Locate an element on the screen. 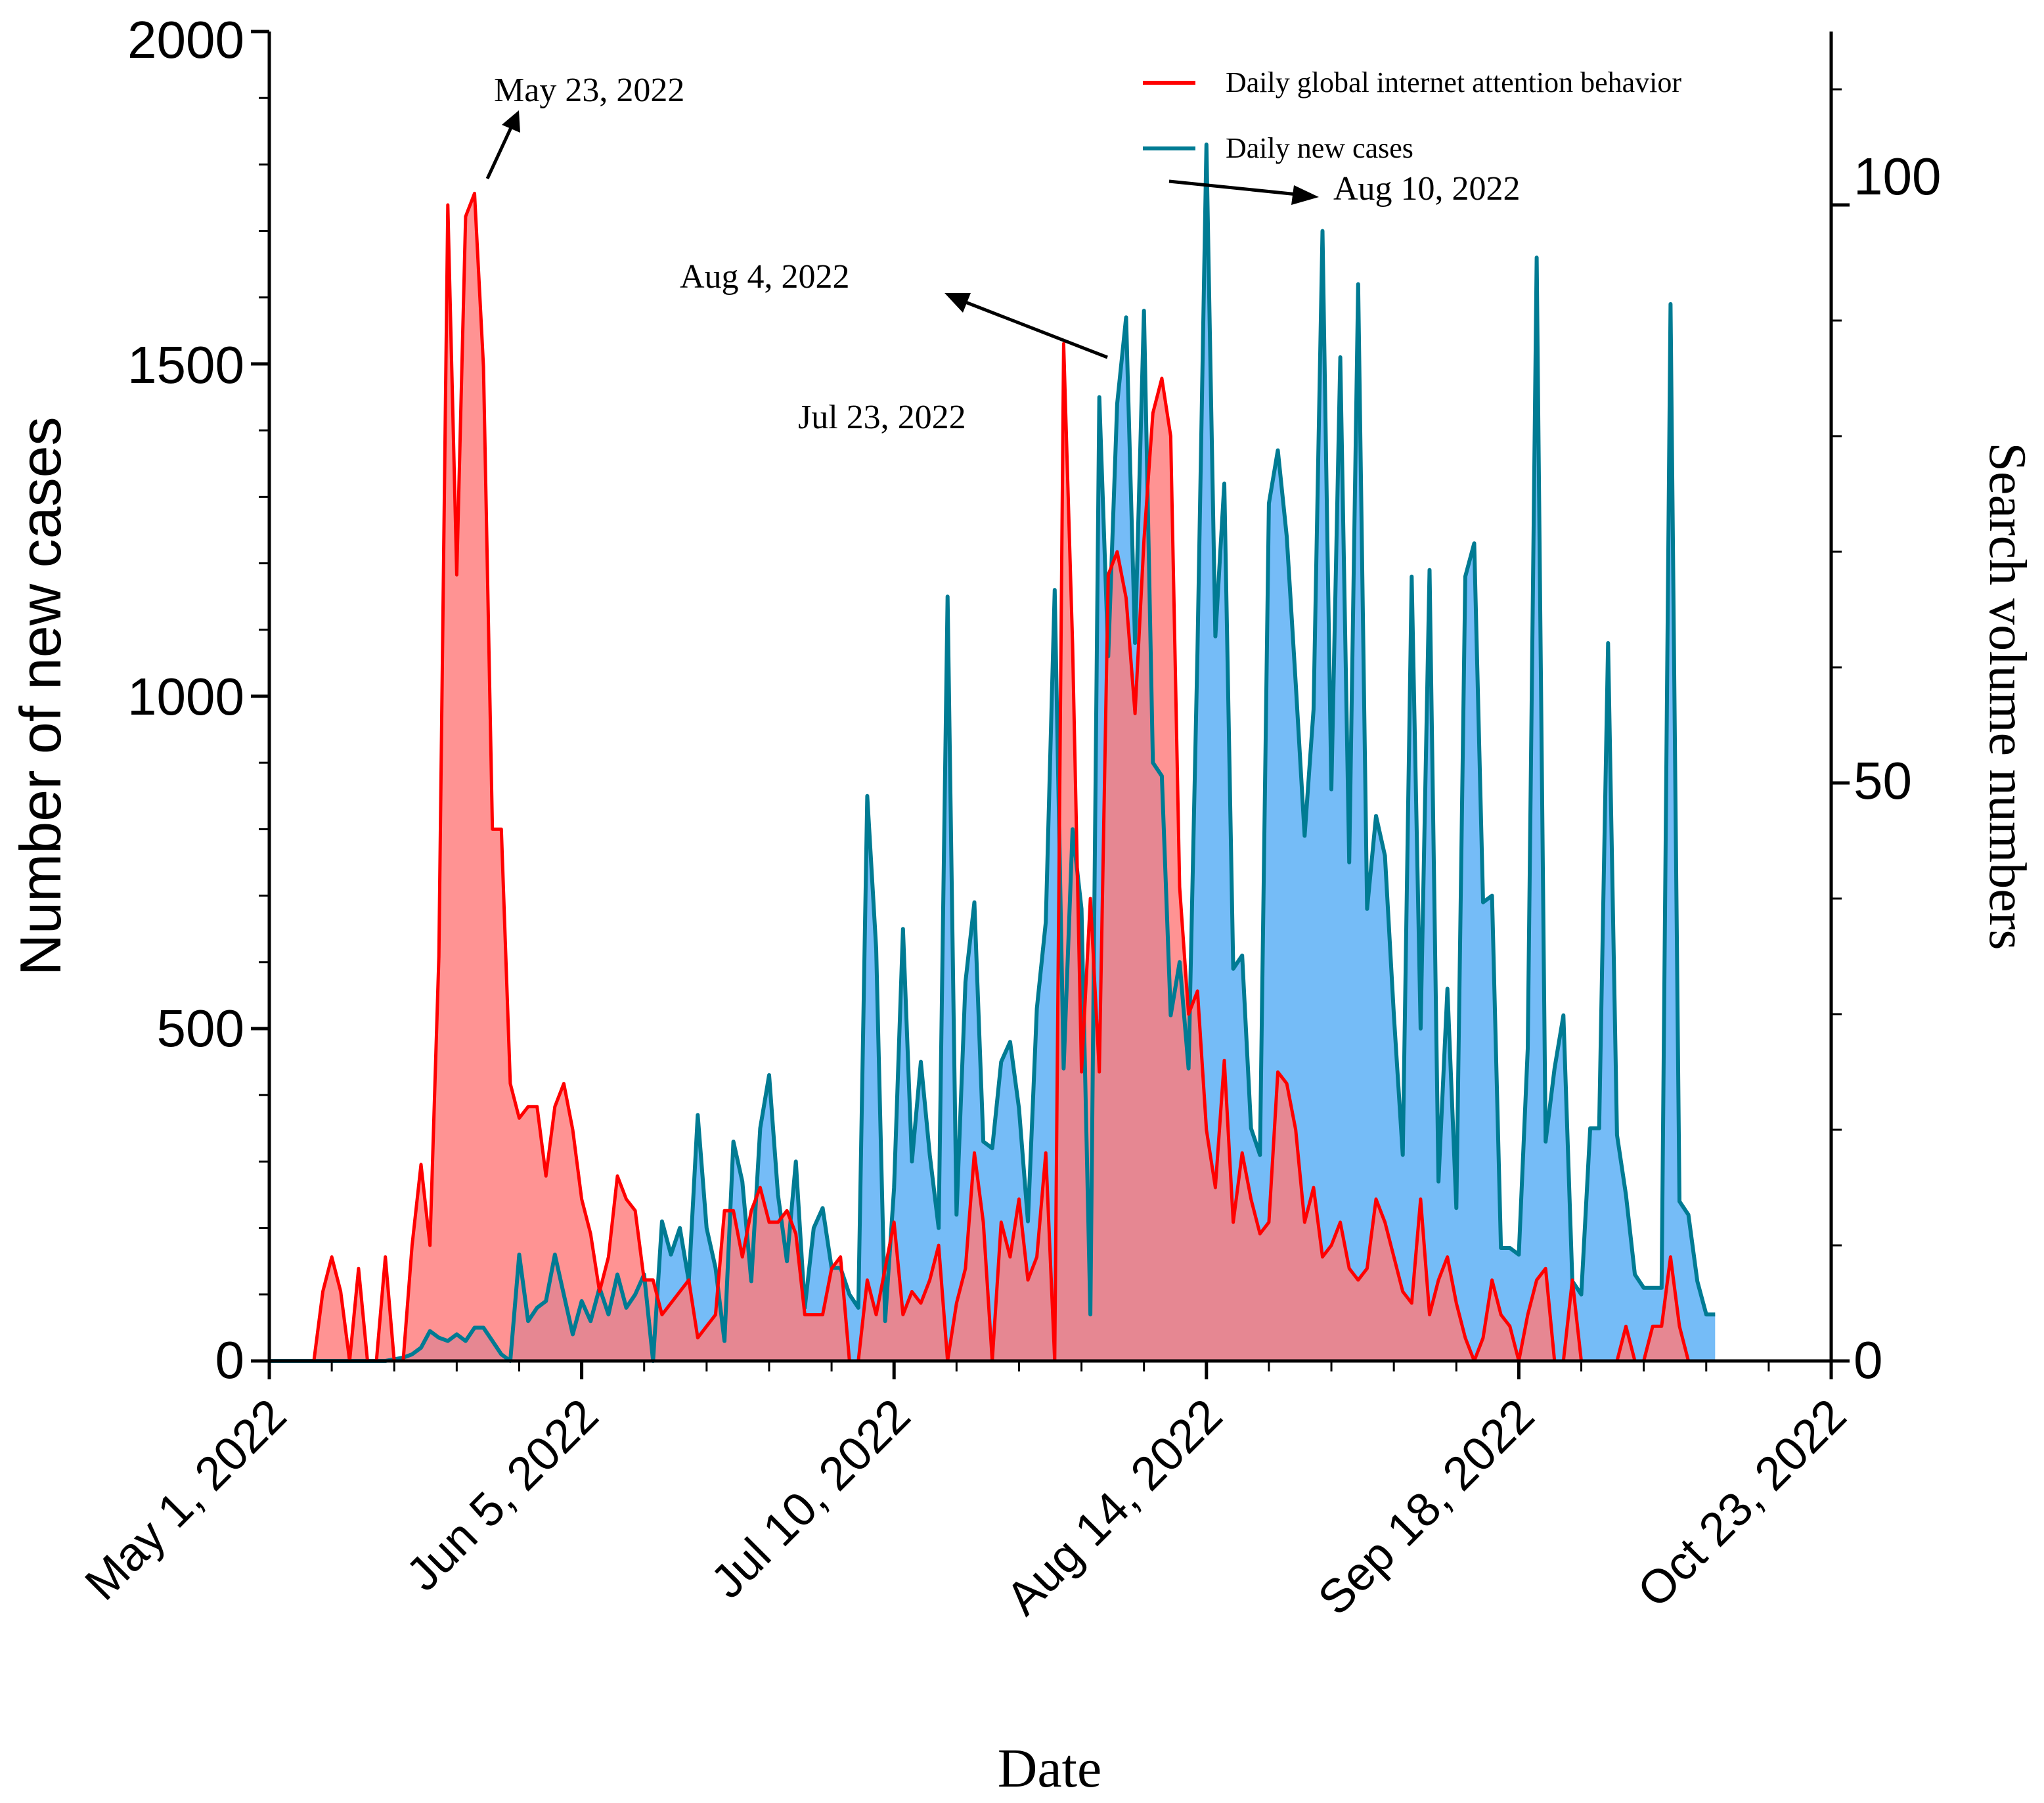 This screenshot has width=2044, height=1803. x-tick-label: Oct 23, 2022 is located at coordinates (1742, 1503).